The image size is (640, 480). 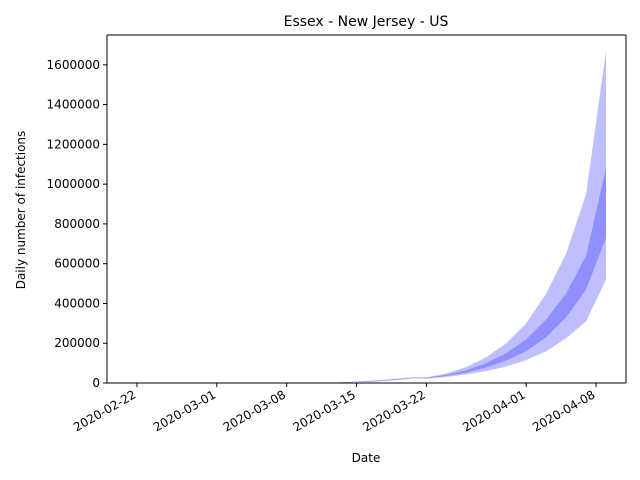 I want to click on y-tick-label: 1000000, so click(x=73, y=184).